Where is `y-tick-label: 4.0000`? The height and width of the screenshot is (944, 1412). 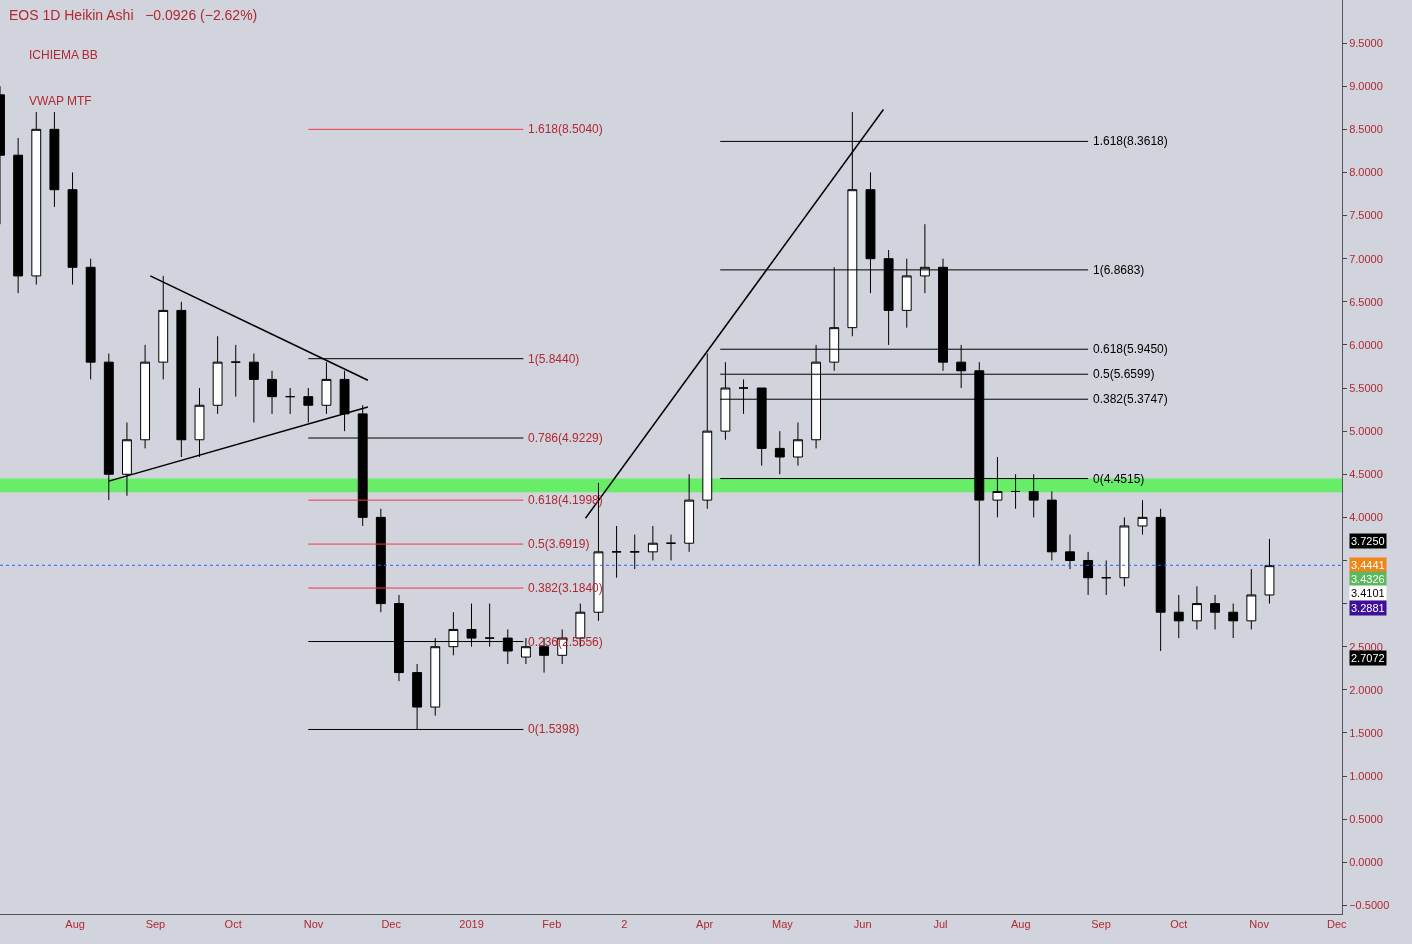 y-tick-label: 4.0000 is located at coordinates (1366, 517).